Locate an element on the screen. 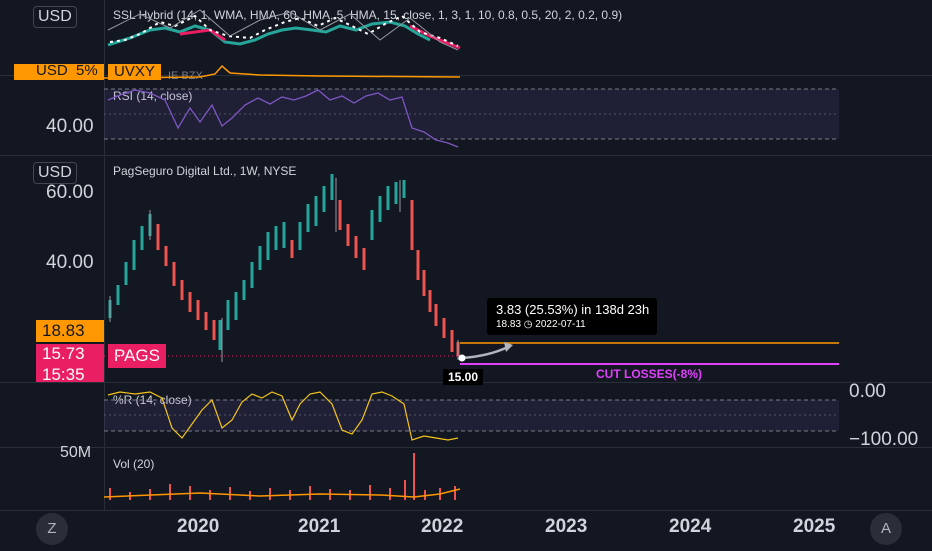 The width and height of the screenshot is (932, 551). wr-line is located at coordinates (283, 416).